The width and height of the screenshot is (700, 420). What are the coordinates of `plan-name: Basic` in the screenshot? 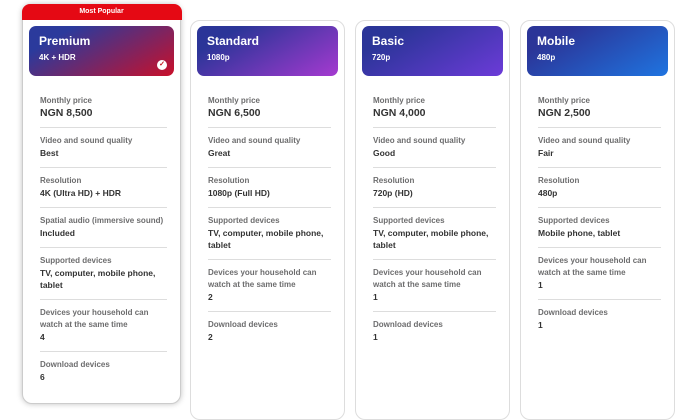 It's located at (388, 41).